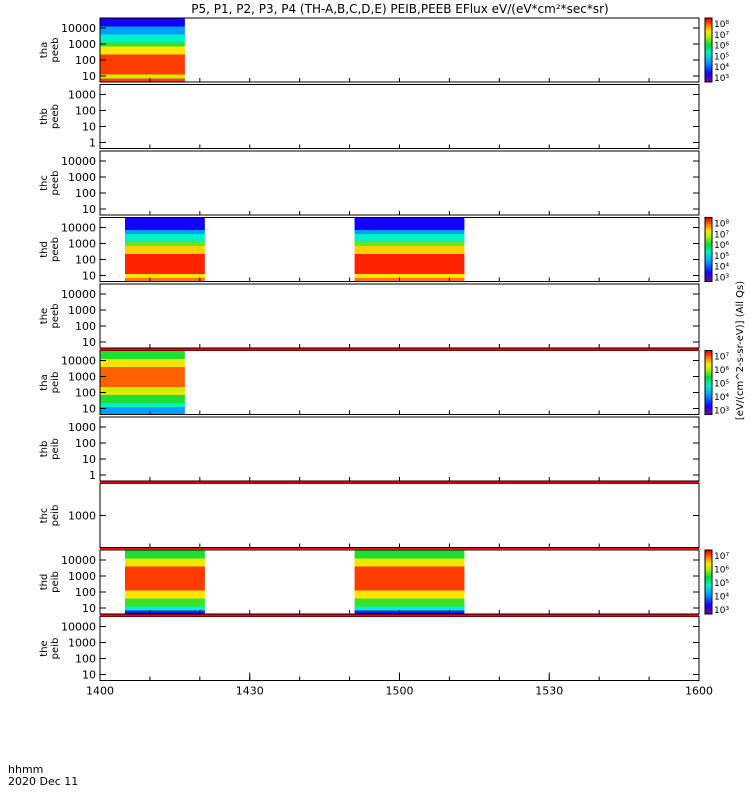 This screenshot has width=750, height=800. I want to click on colorbar-tha-peib: 10⁷ 10⁶ 10⁵ 10⁴ 10³, so click(716, 383).